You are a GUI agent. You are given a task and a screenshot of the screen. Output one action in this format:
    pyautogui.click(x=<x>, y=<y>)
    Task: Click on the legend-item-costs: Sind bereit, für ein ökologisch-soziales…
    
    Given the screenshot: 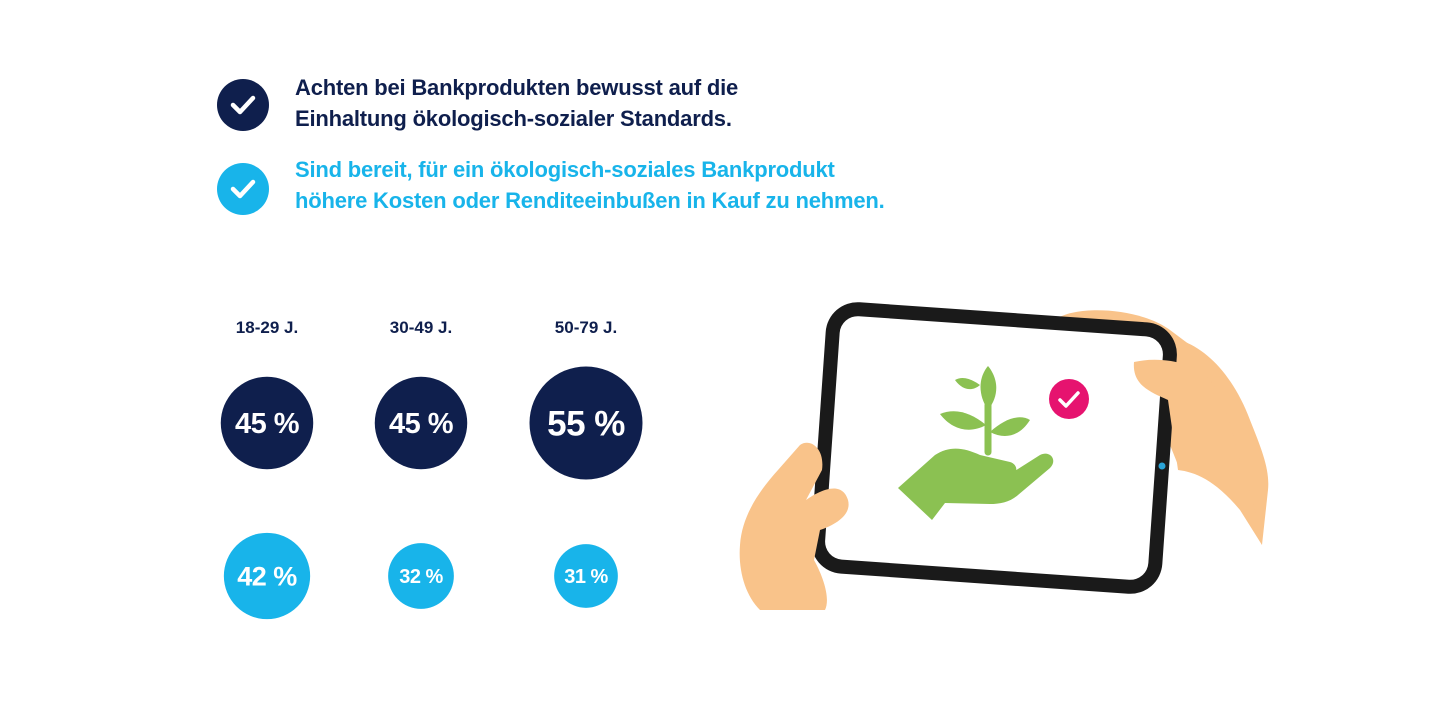 What is the action you would take?
    pyautogui.click(x=551, y=188)
    